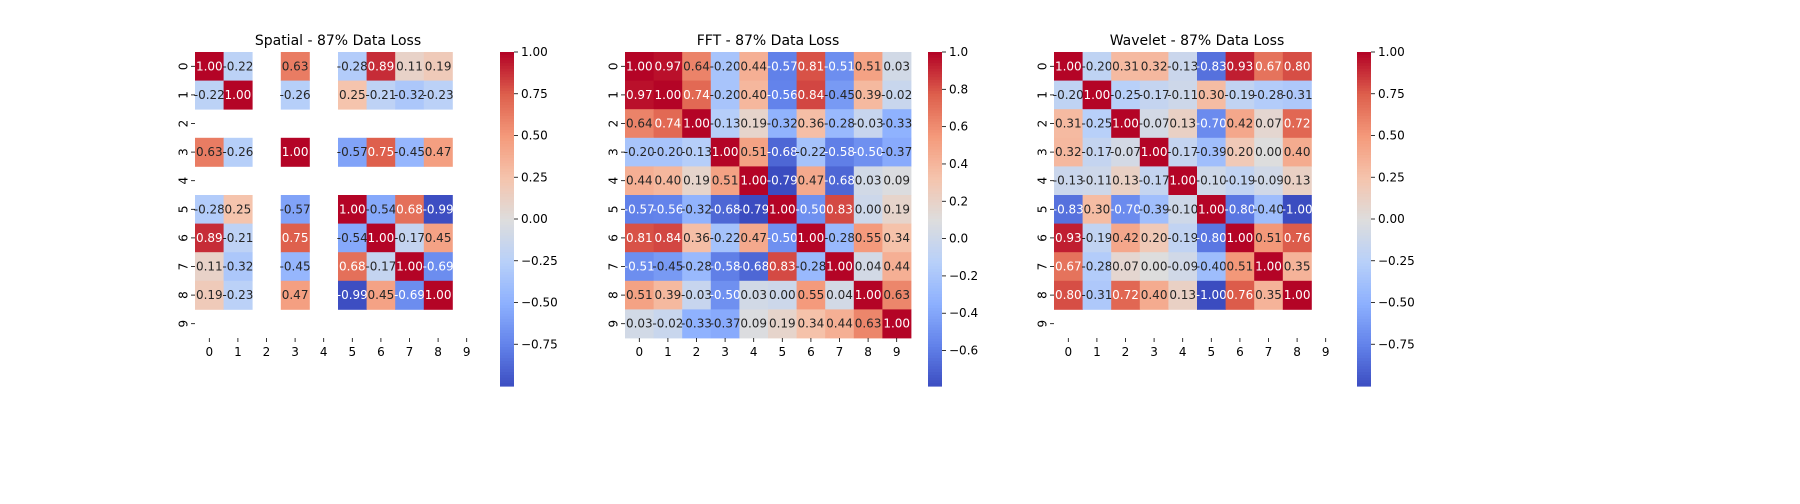  Describe the element at coordinates (840, 352) in the screenshot. I see `x-tick-label: 7` at that location.